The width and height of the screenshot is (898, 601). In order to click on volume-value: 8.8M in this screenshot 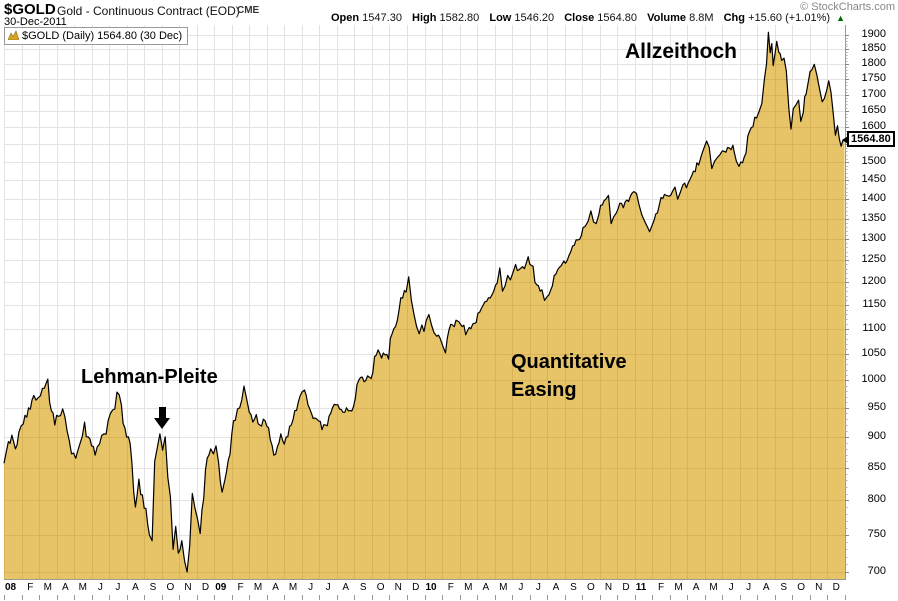, I will do `click(701, 18)`.